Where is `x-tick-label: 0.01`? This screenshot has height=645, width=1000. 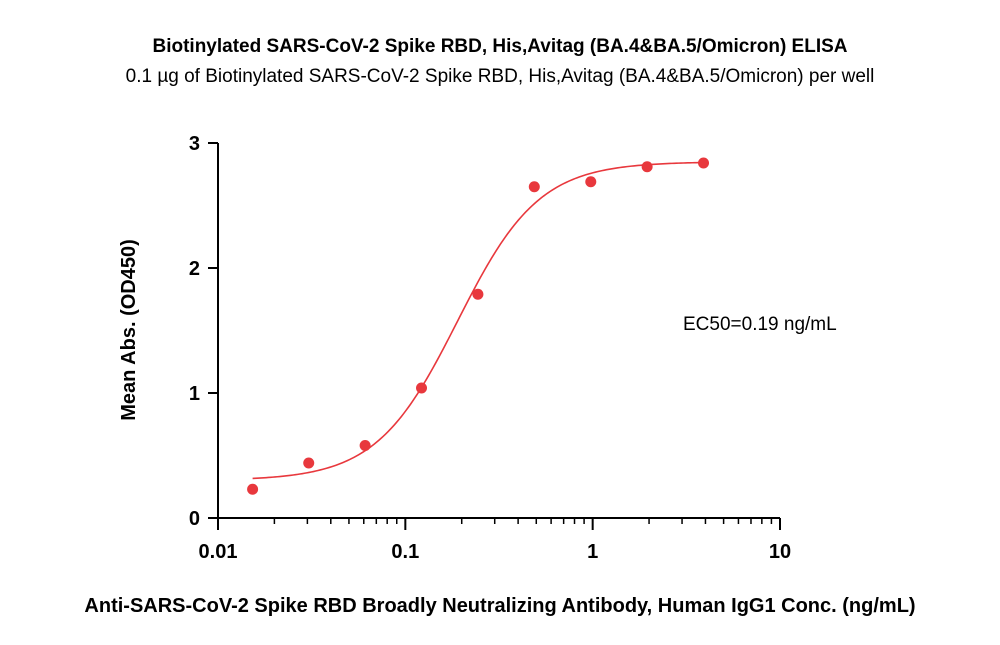 x-tick-label: 0.01 is located at coordinates (218, 552).